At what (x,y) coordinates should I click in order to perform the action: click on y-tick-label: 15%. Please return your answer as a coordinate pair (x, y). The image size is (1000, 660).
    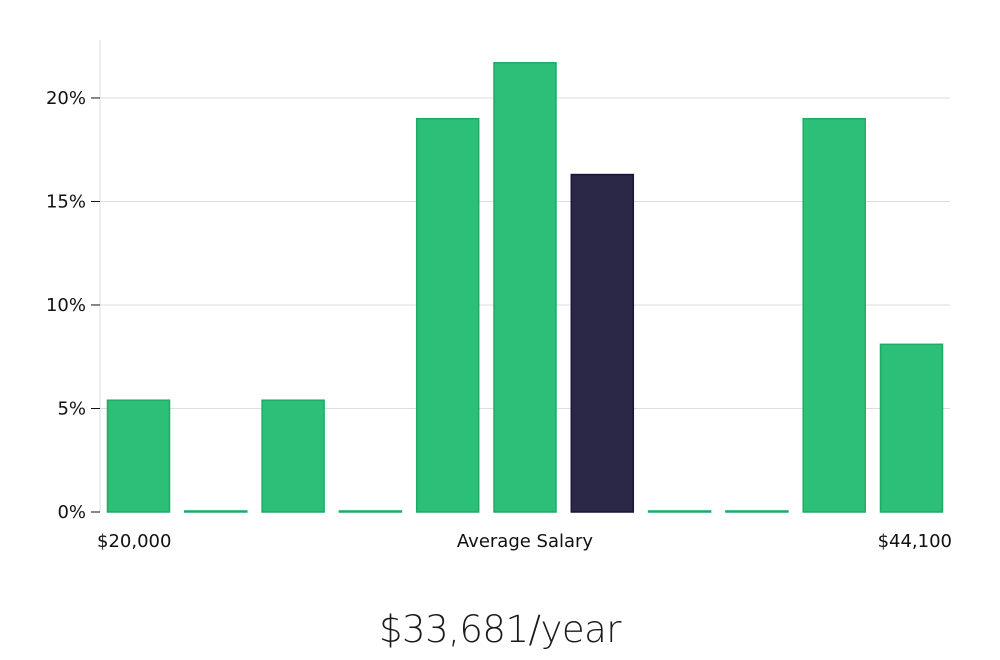
    Looking at the image, I should click on (66, 201).